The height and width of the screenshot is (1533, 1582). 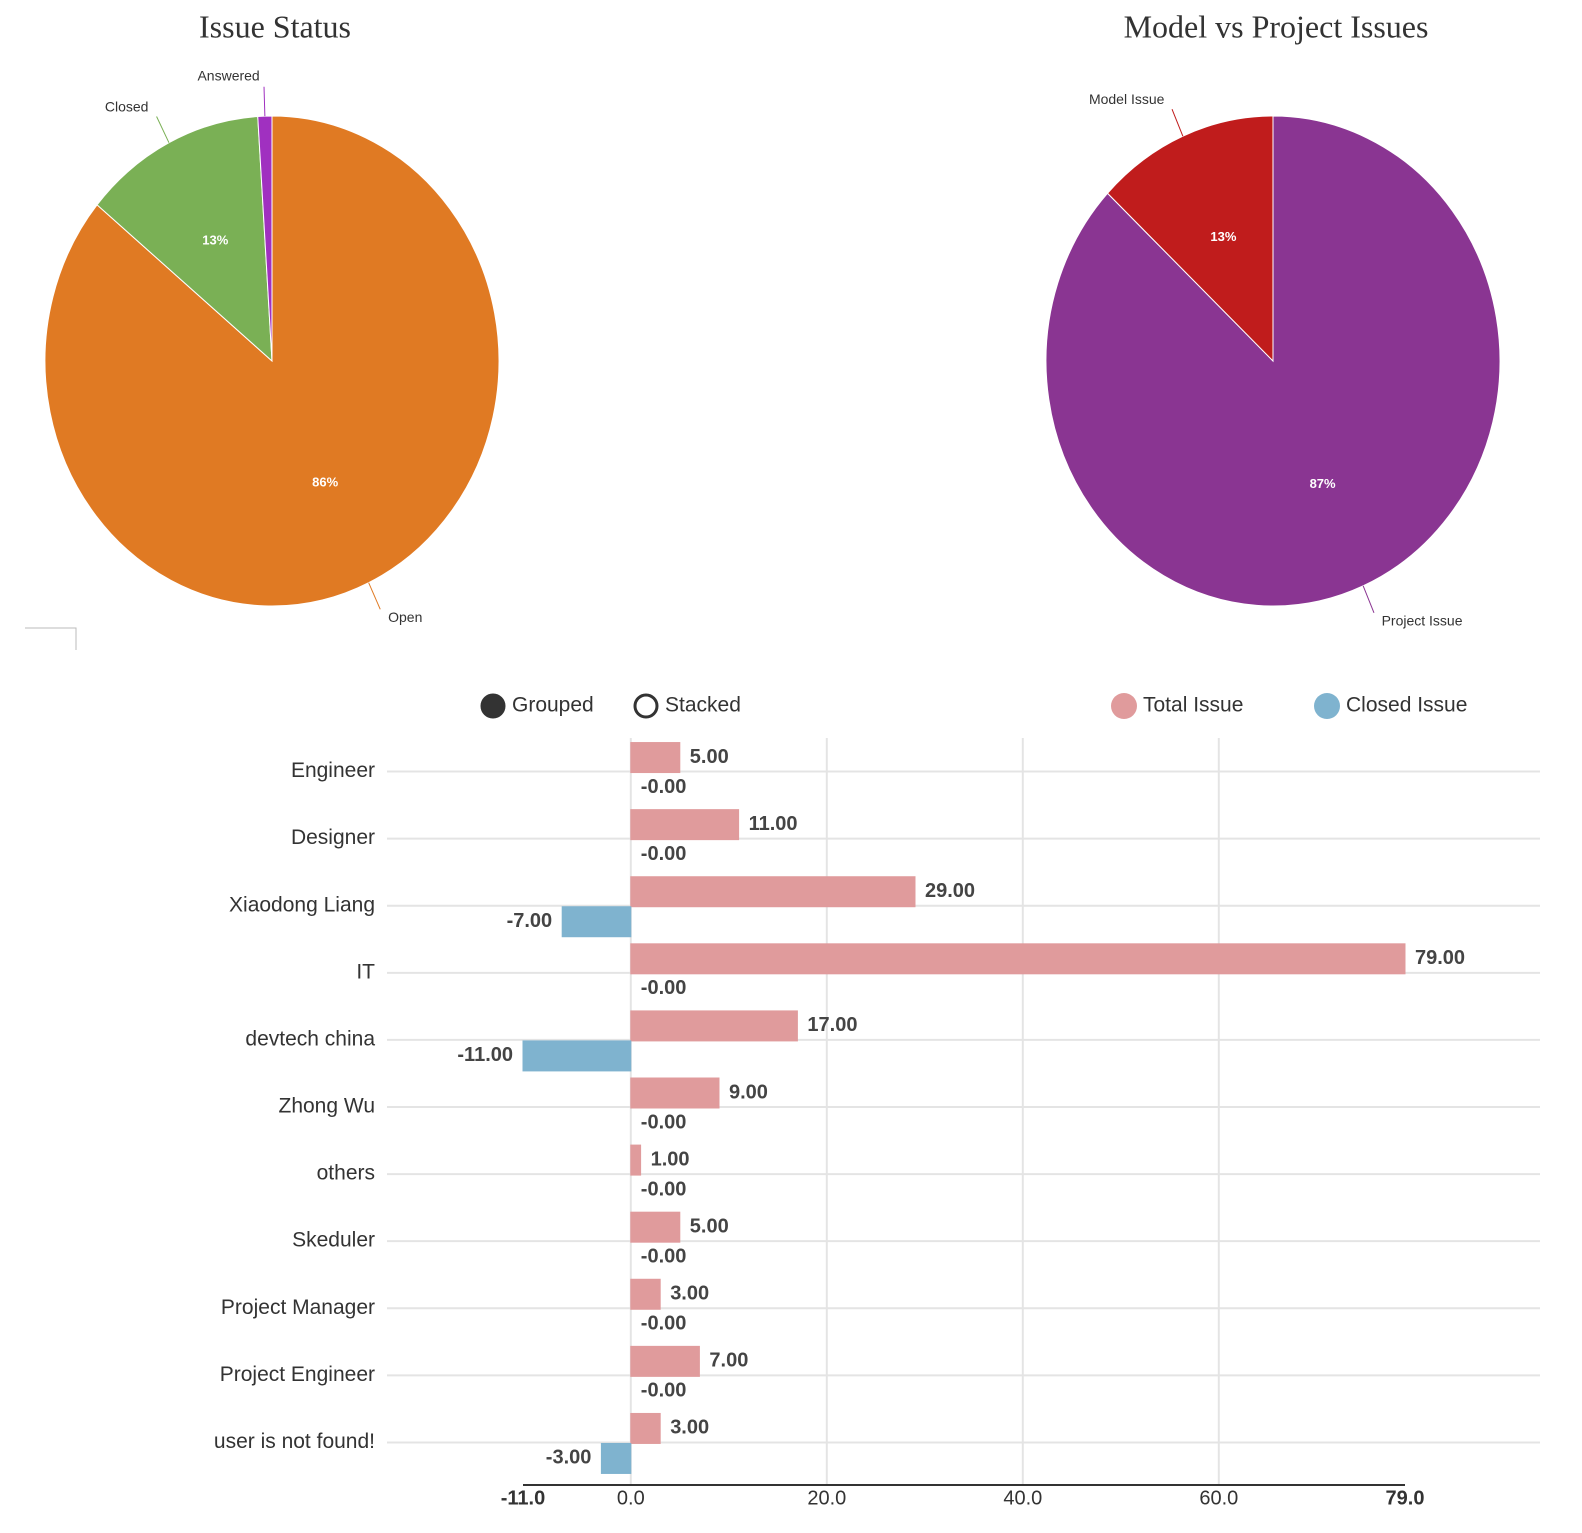 What do you see at coordinates (485, 1055) in the screenshot?
I see `value-label: -11.00` at bounding box center [485, 1055].